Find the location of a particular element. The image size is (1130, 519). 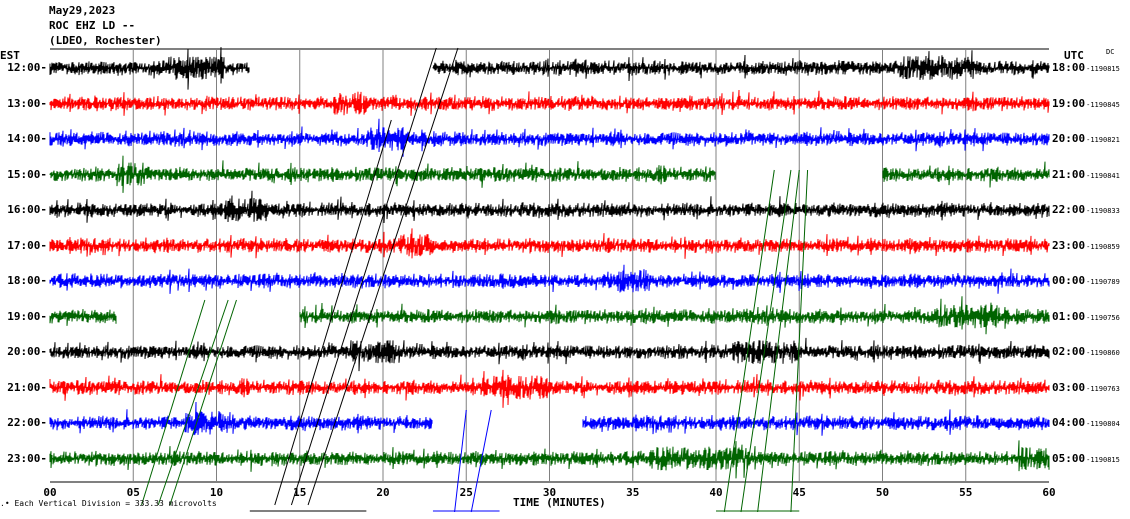

utc-label: 05:00-1190815 is located at coordinates (1086, 458).